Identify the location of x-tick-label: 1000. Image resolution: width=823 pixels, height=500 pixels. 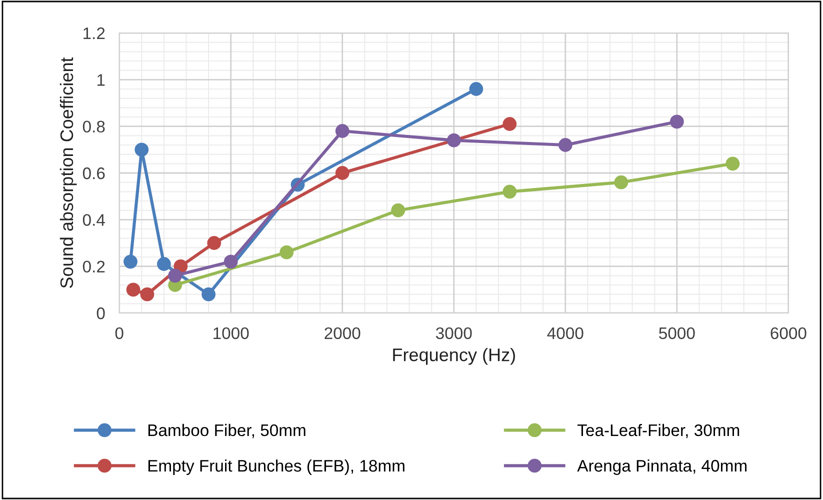
(231, 333).